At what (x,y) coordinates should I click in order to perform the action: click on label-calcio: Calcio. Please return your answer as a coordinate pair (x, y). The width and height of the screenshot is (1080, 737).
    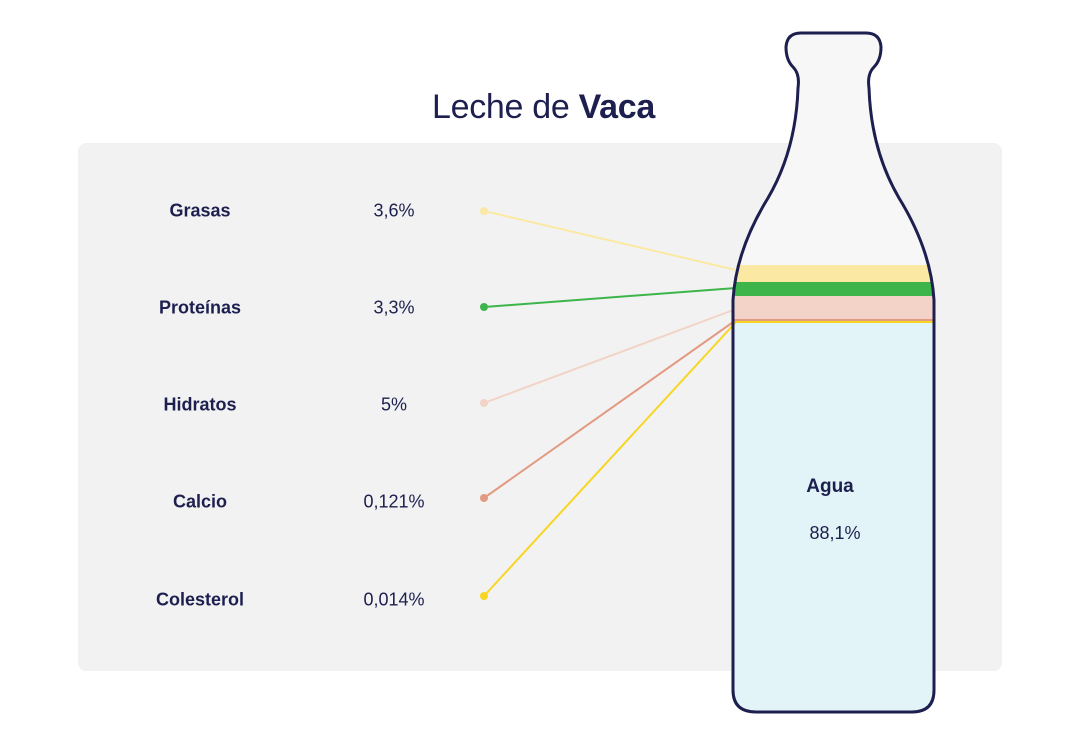
    Looking at the image, I should click on (200, 501).